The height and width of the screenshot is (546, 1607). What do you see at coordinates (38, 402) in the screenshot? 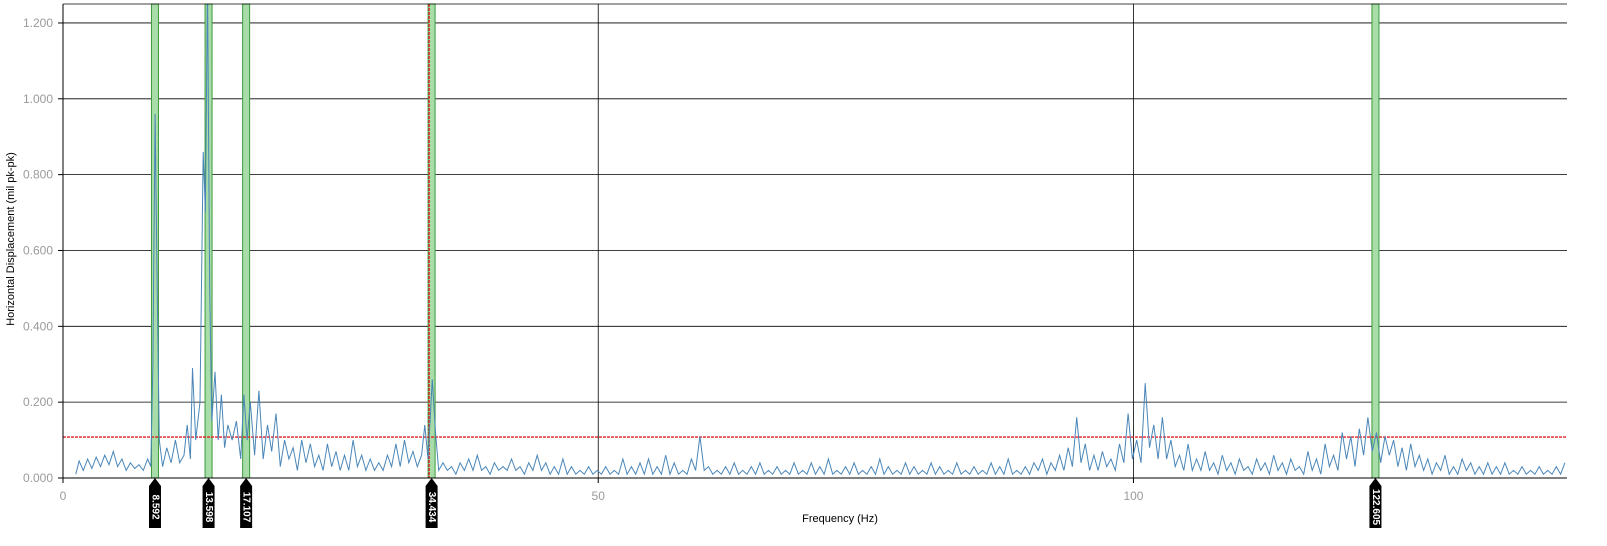
I see `y-tick-label: 0.200` at bounding box center [38, 402].